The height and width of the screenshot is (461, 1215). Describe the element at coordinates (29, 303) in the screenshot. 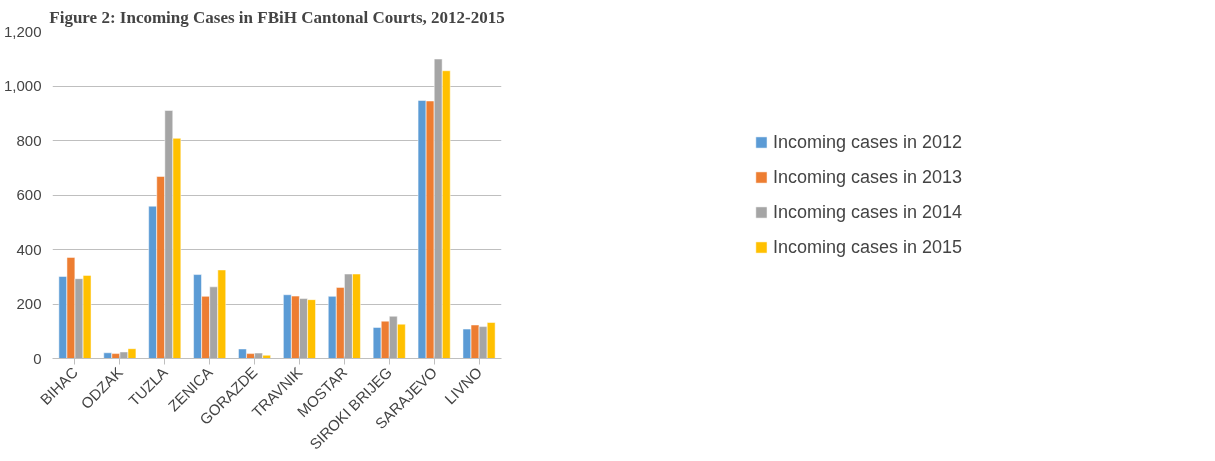

I see `y-tick-label: 200` at that location.